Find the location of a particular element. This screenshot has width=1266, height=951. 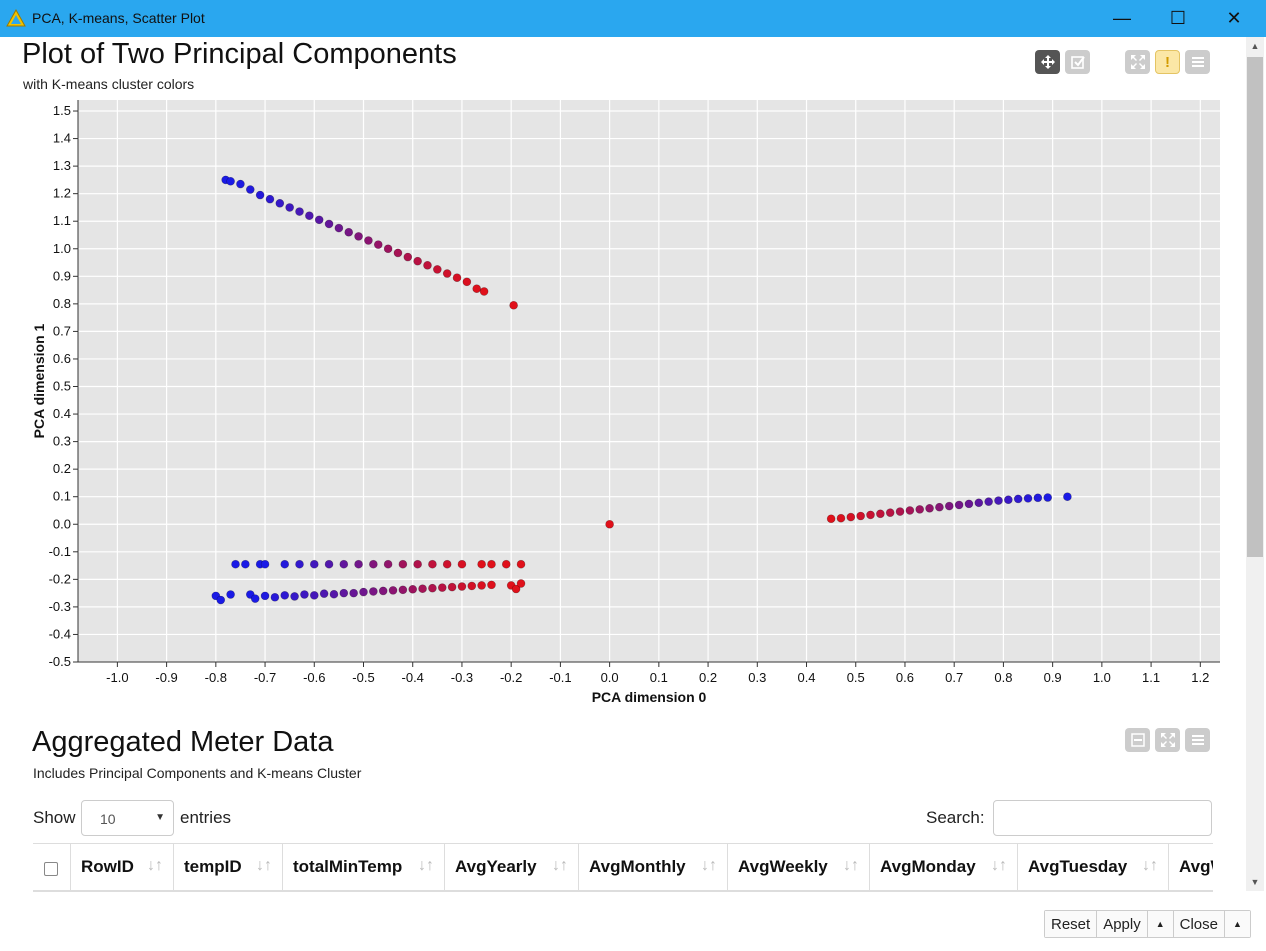

table-menu-button is located at coordinates (1197, 740).